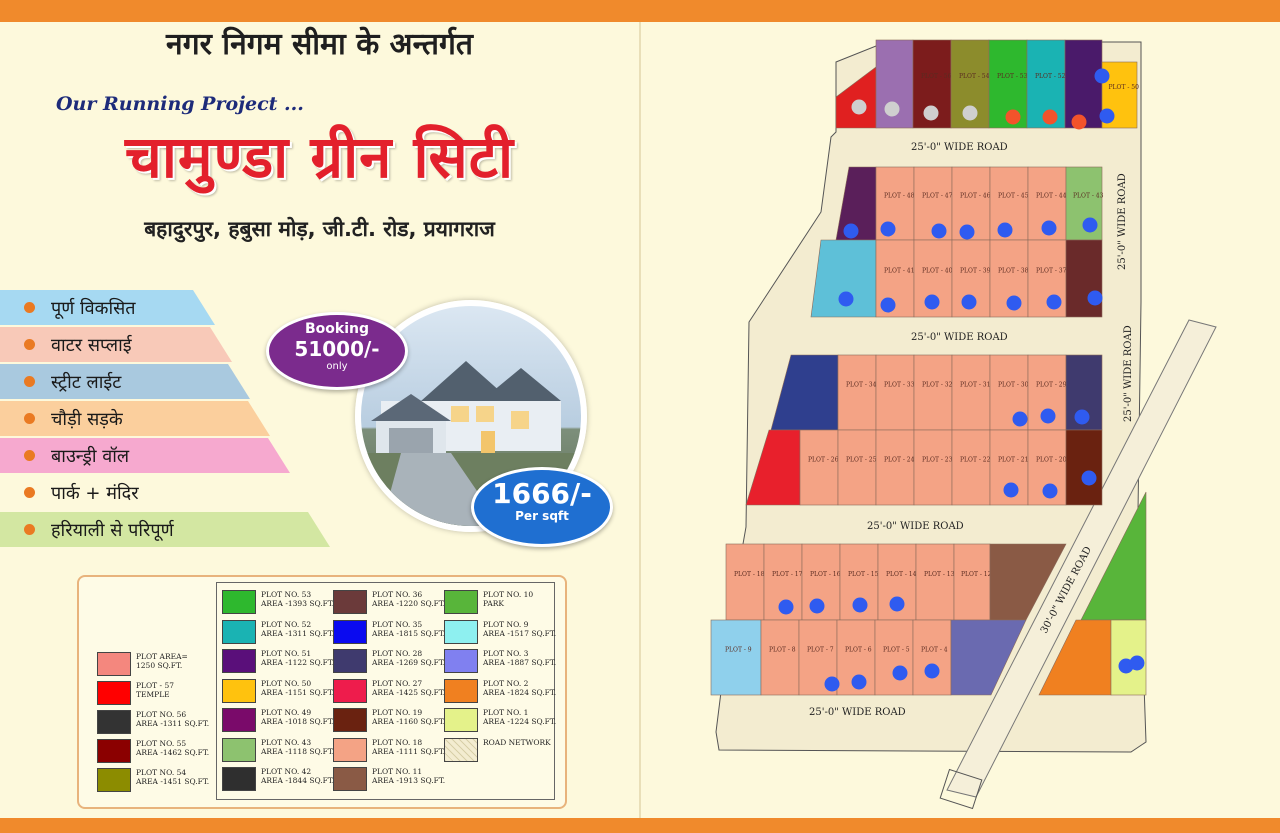 This screenshot has width=1280, height=833. I want to click on plot-label: PLOT - 12, so click(976, 574).